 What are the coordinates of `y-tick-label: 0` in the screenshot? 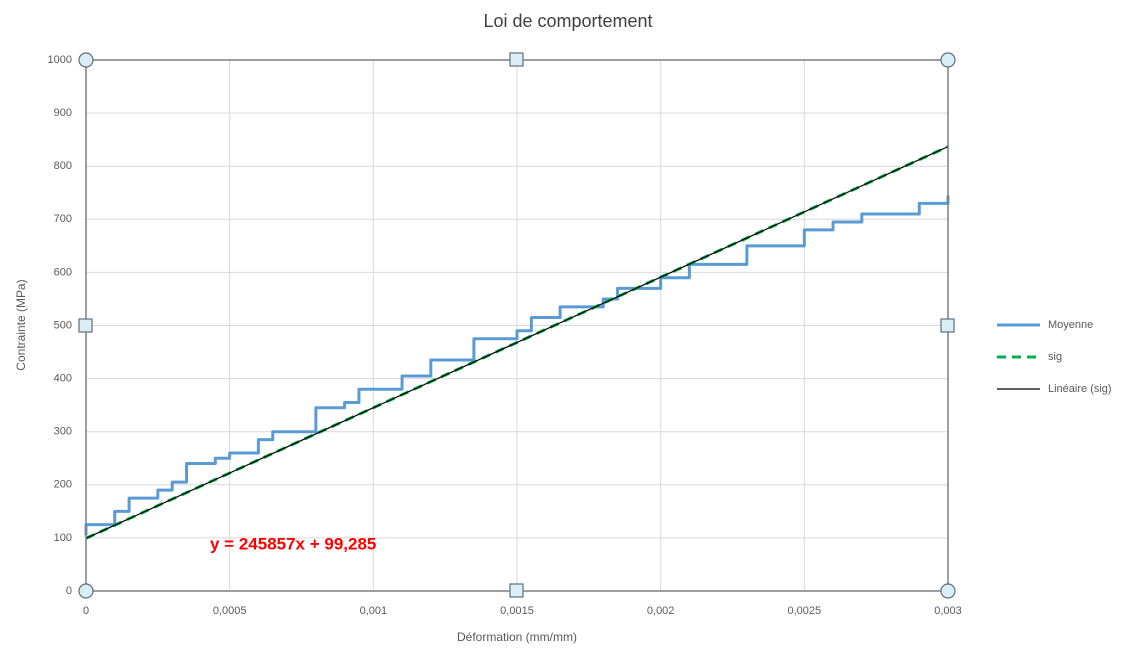 It's located at (69, 591).